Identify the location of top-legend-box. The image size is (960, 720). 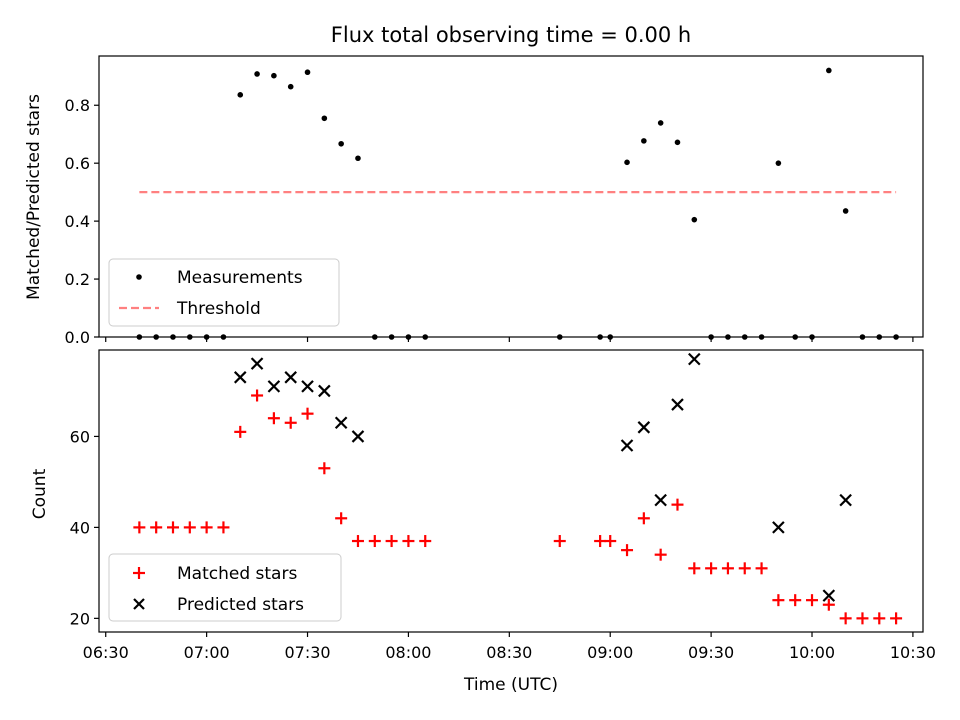
(224, 292).